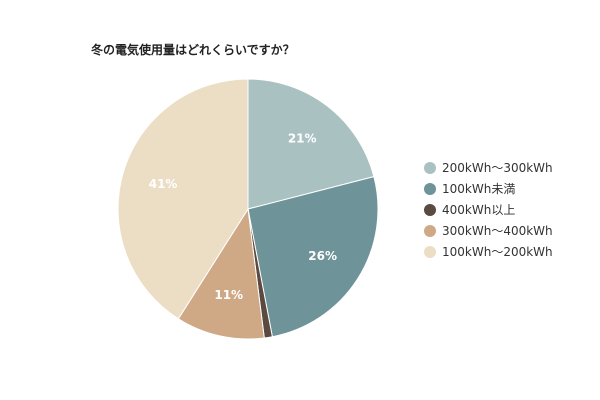 The height and width of the screenshot is (400, 600). Describe the element at coordinates (497, 231) in the screenshot. I see `legend-label-3: 300kWh～400kWh` at that location.